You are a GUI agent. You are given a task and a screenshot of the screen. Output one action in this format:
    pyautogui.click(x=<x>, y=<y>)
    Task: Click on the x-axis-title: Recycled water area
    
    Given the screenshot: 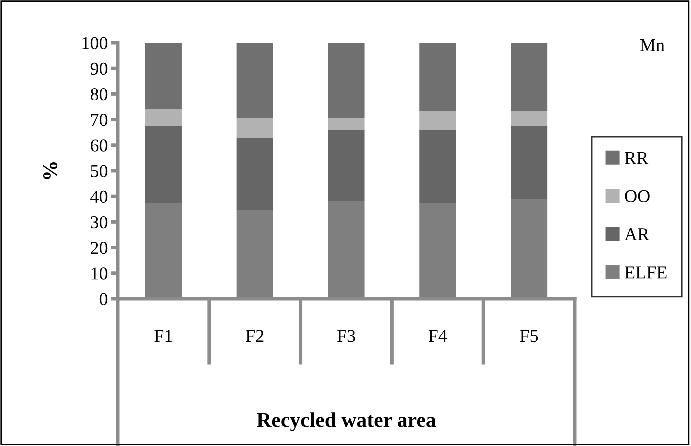 What is the action you would take?
    pyautogui.click(x=346, y=422)
    